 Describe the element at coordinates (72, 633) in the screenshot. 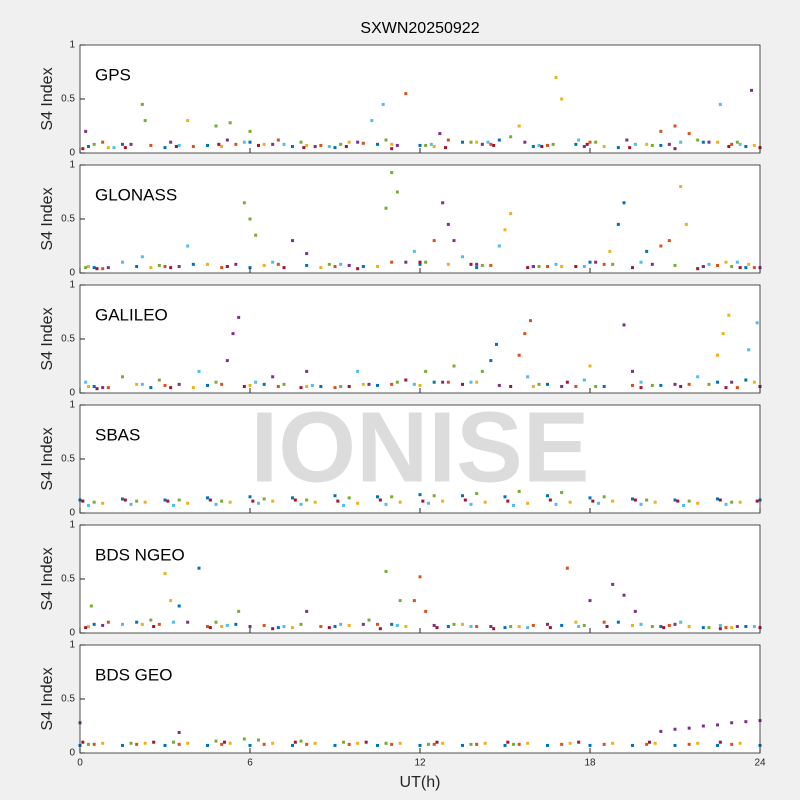

I see `y-tick-label: 0` at that location.